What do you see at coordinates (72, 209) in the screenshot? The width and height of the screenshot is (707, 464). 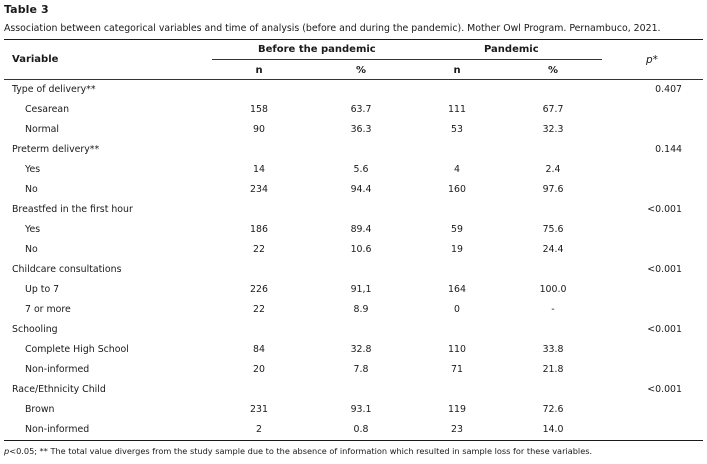 I see `row-label: Breastfed in the first hour` at bounding box center [72, 209].